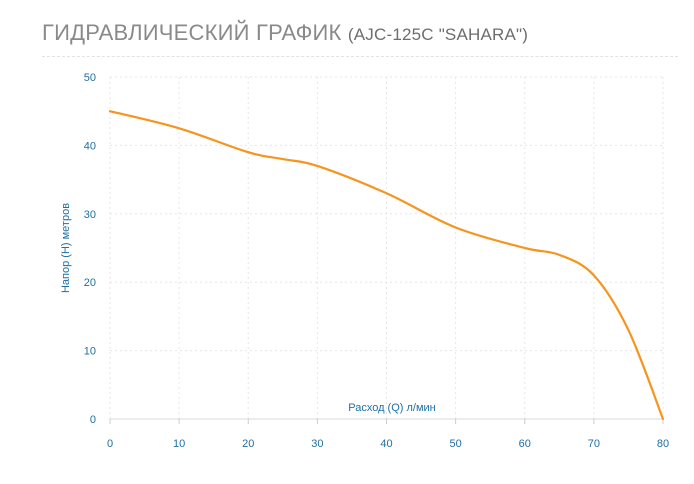 This screenshot has width=694, height=484. What do you see at coordinates (663, 444) in the screenshot?
I see `x-tick-label: 80` at bounding box center [663, 444].